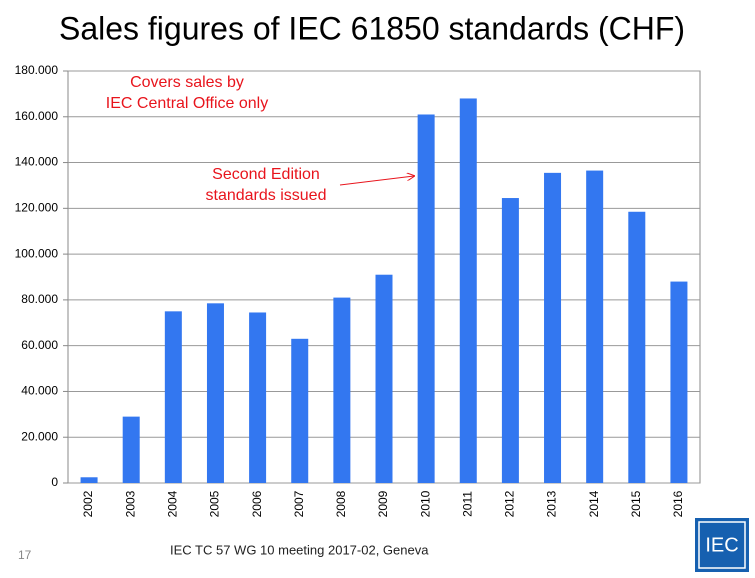 This screenshot has height=578, width=755. Describe the element at coordinates (187, 82) in the screenshot. I see `annotation: Covers sales by` at that location.